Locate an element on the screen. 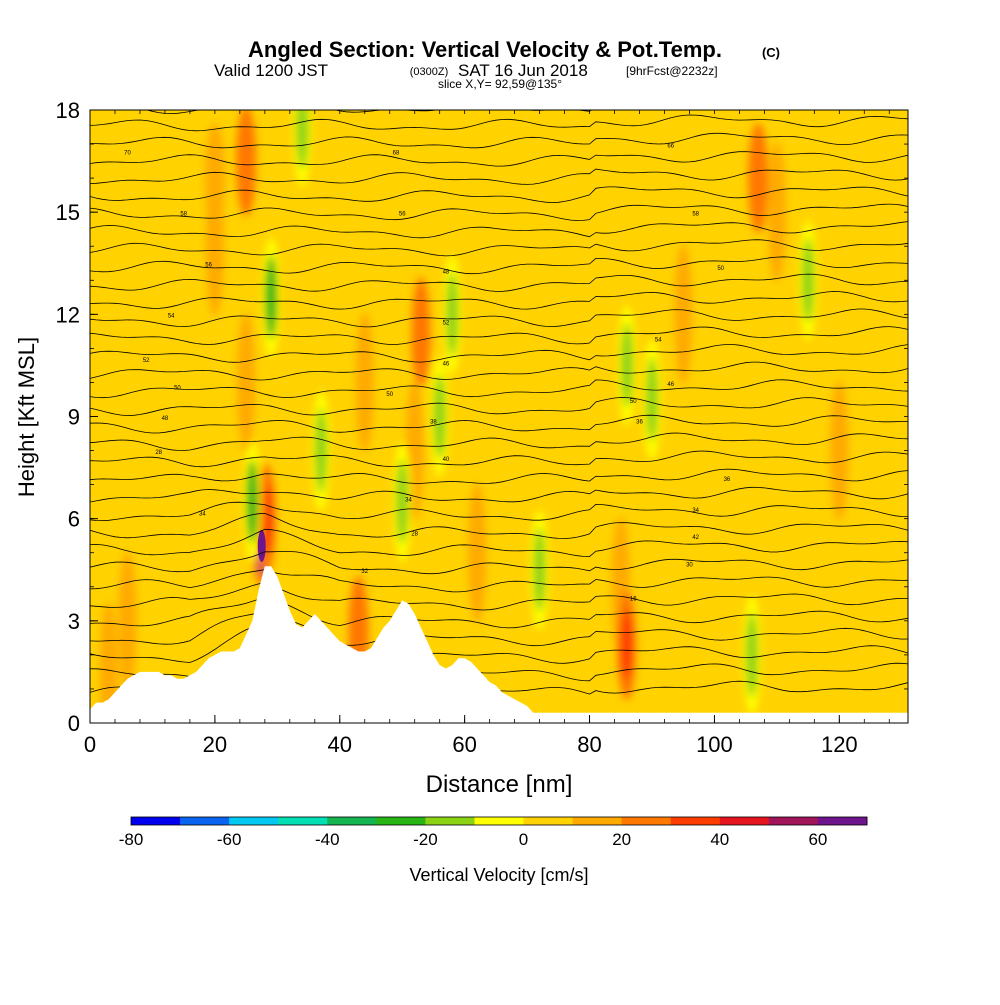  x-tick-label: 20 is located at coordinates (215, 744).